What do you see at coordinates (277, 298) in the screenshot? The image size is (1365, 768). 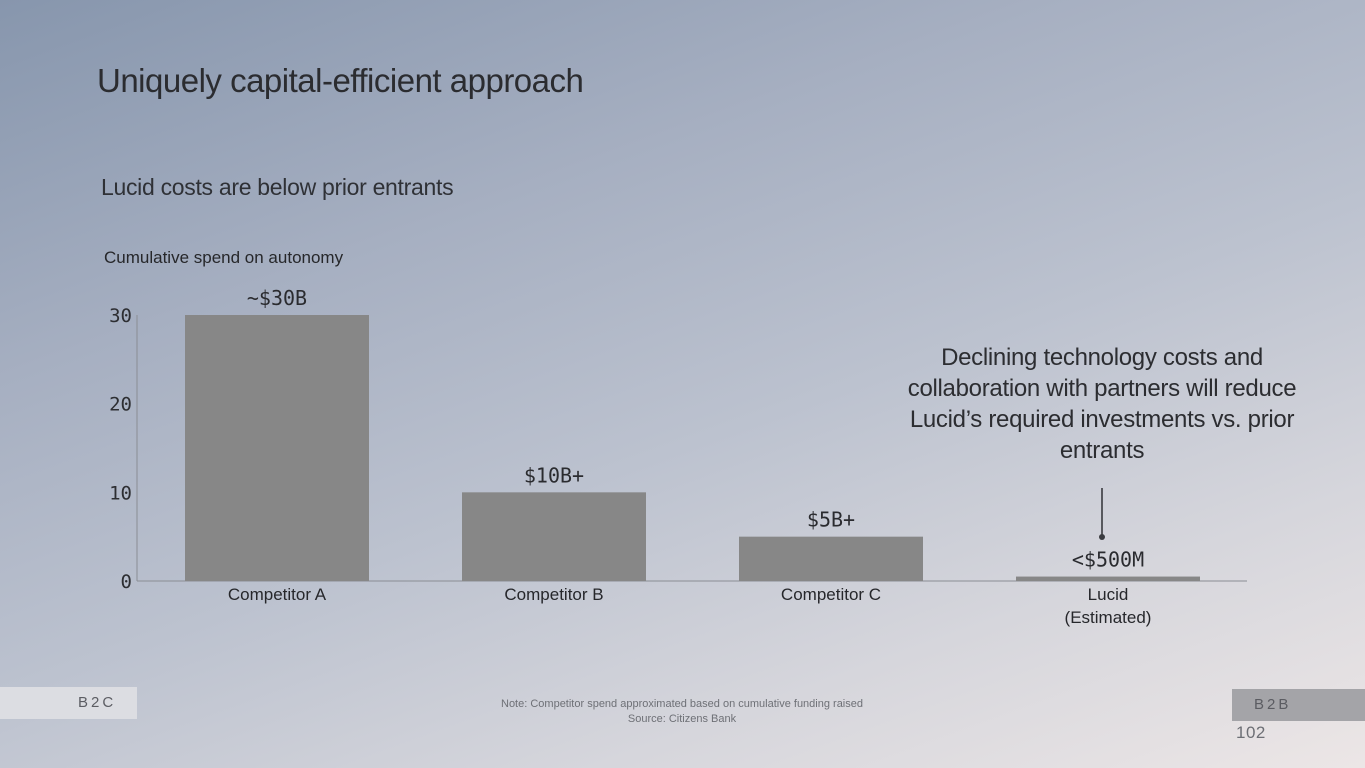 I see `data-label: ~$30B` at bounding box center [277, 298].